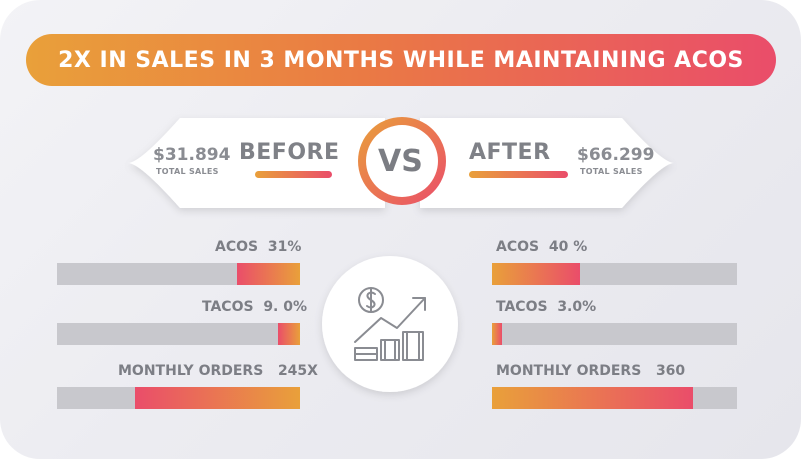  Describe the element at coordinates (591, 371) in the screenshot. I see `after-orders-label: MONTHLY ORDERS 360` at that location.